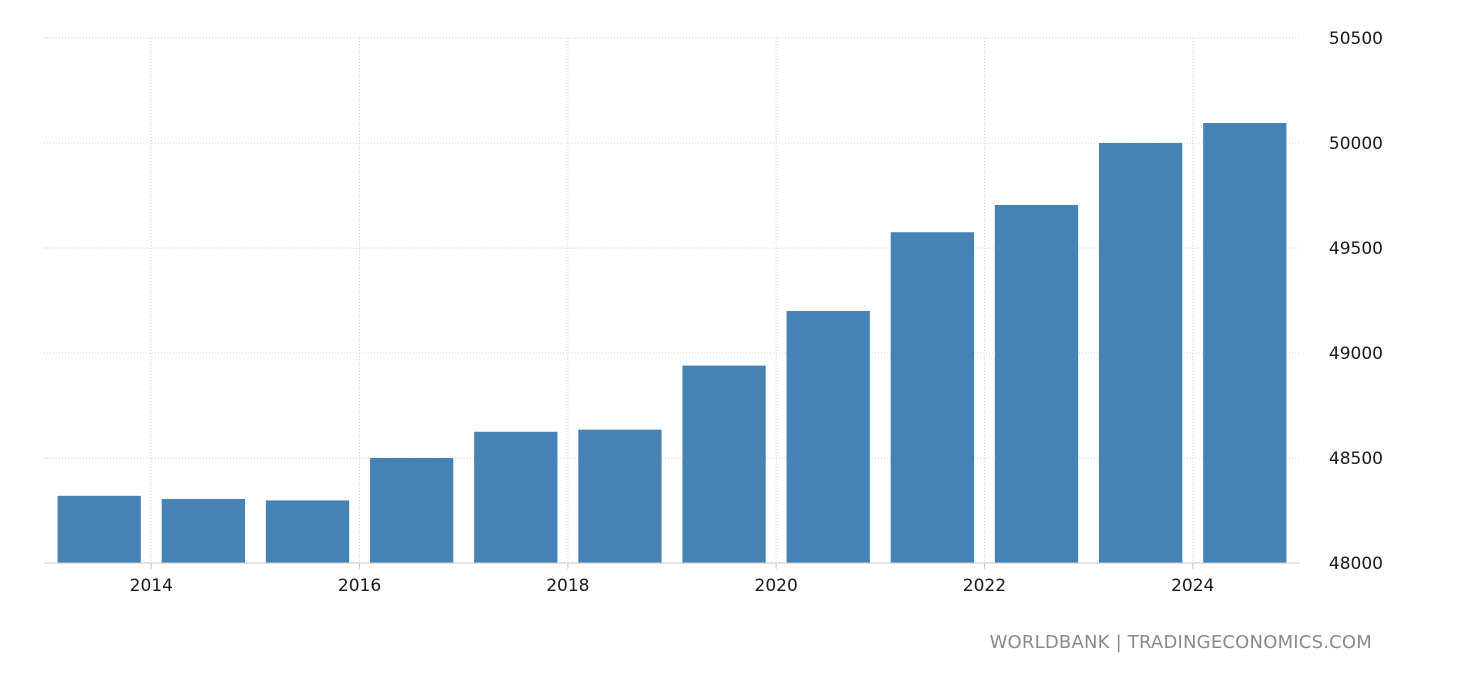  I want to click on source-label: WORLDBANK | TRADINGECONOMICS.COM, so click(1180, 642).